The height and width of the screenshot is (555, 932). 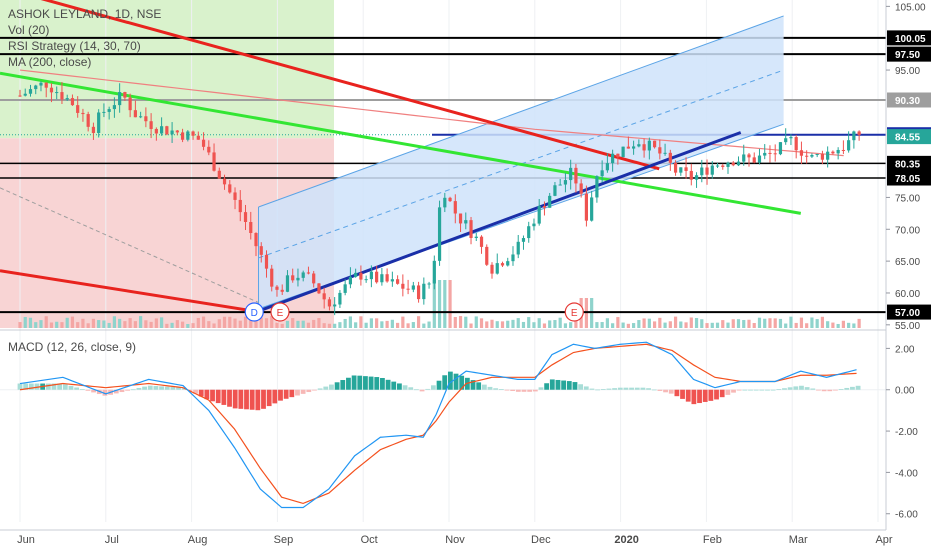 I want to click on price-tag: 80.35, so click(x=909, y=163).